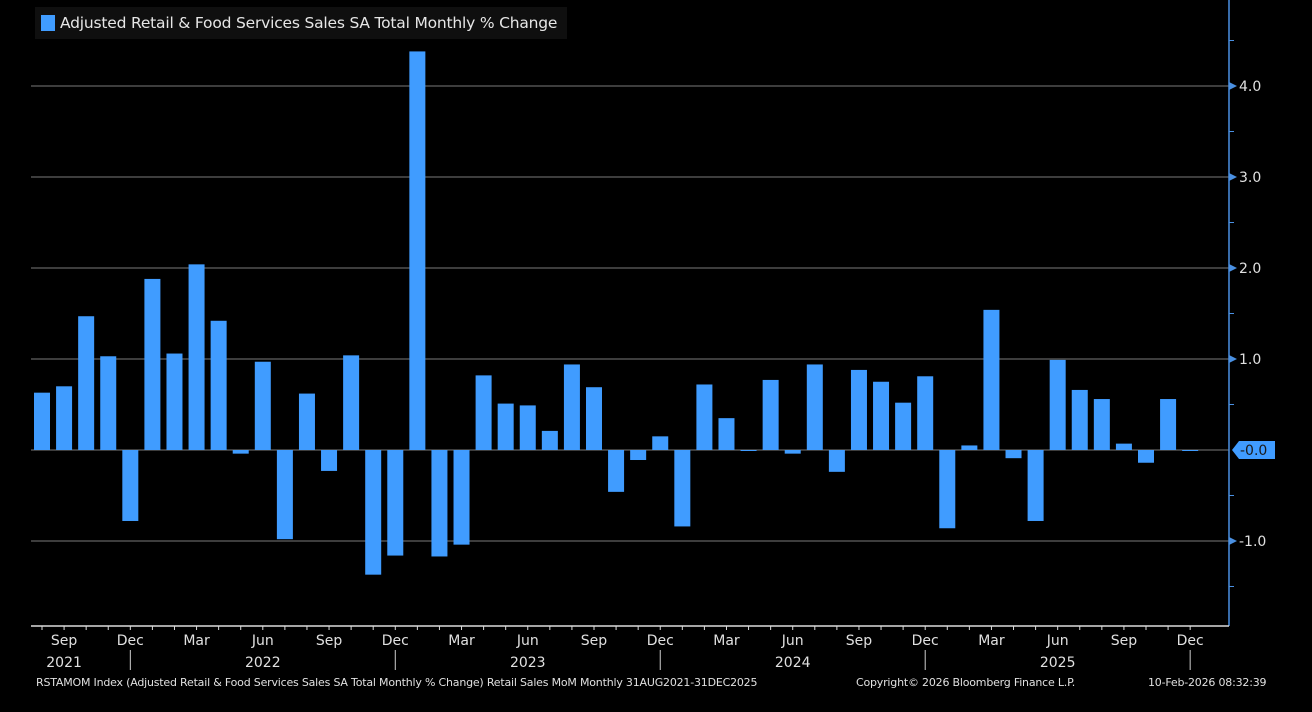 The width and height of the screenshot is (1312, 712). What do you see at coordinates (306, 421) in the screenshot?
I see `bar-aug-2022` at bounding box center [306, 421].